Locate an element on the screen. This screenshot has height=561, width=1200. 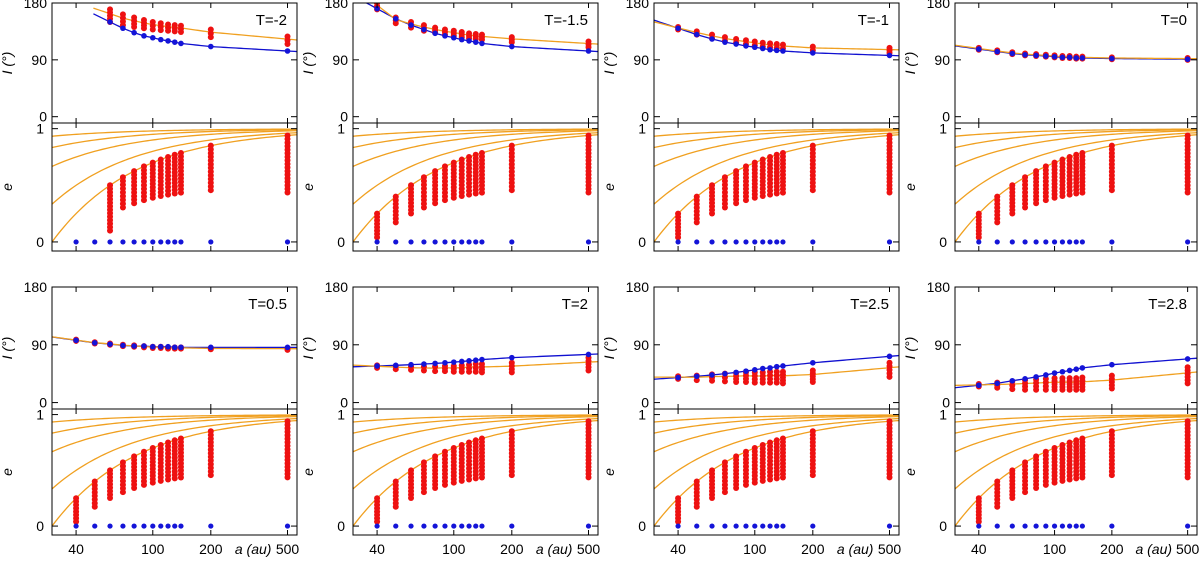
x-axis-title: a (au) is located at coordinates (1153, 549).